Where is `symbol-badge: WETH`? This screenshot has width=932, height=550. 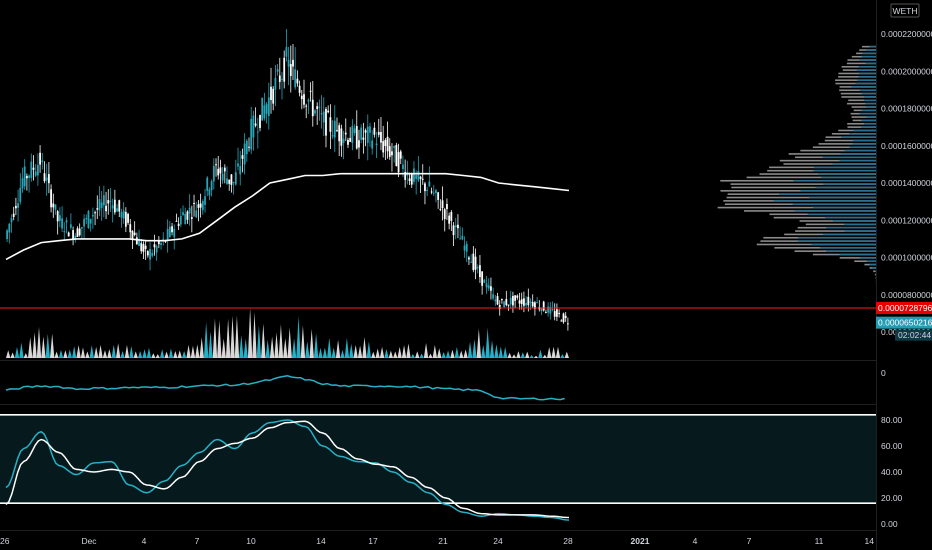
symbol-badge: WETH is located at coordinates (905, 10).